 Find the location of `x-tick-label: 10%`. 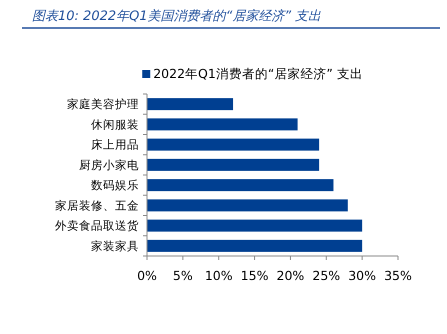

x-tick-label: 10% is located at coordinates (218, 275).